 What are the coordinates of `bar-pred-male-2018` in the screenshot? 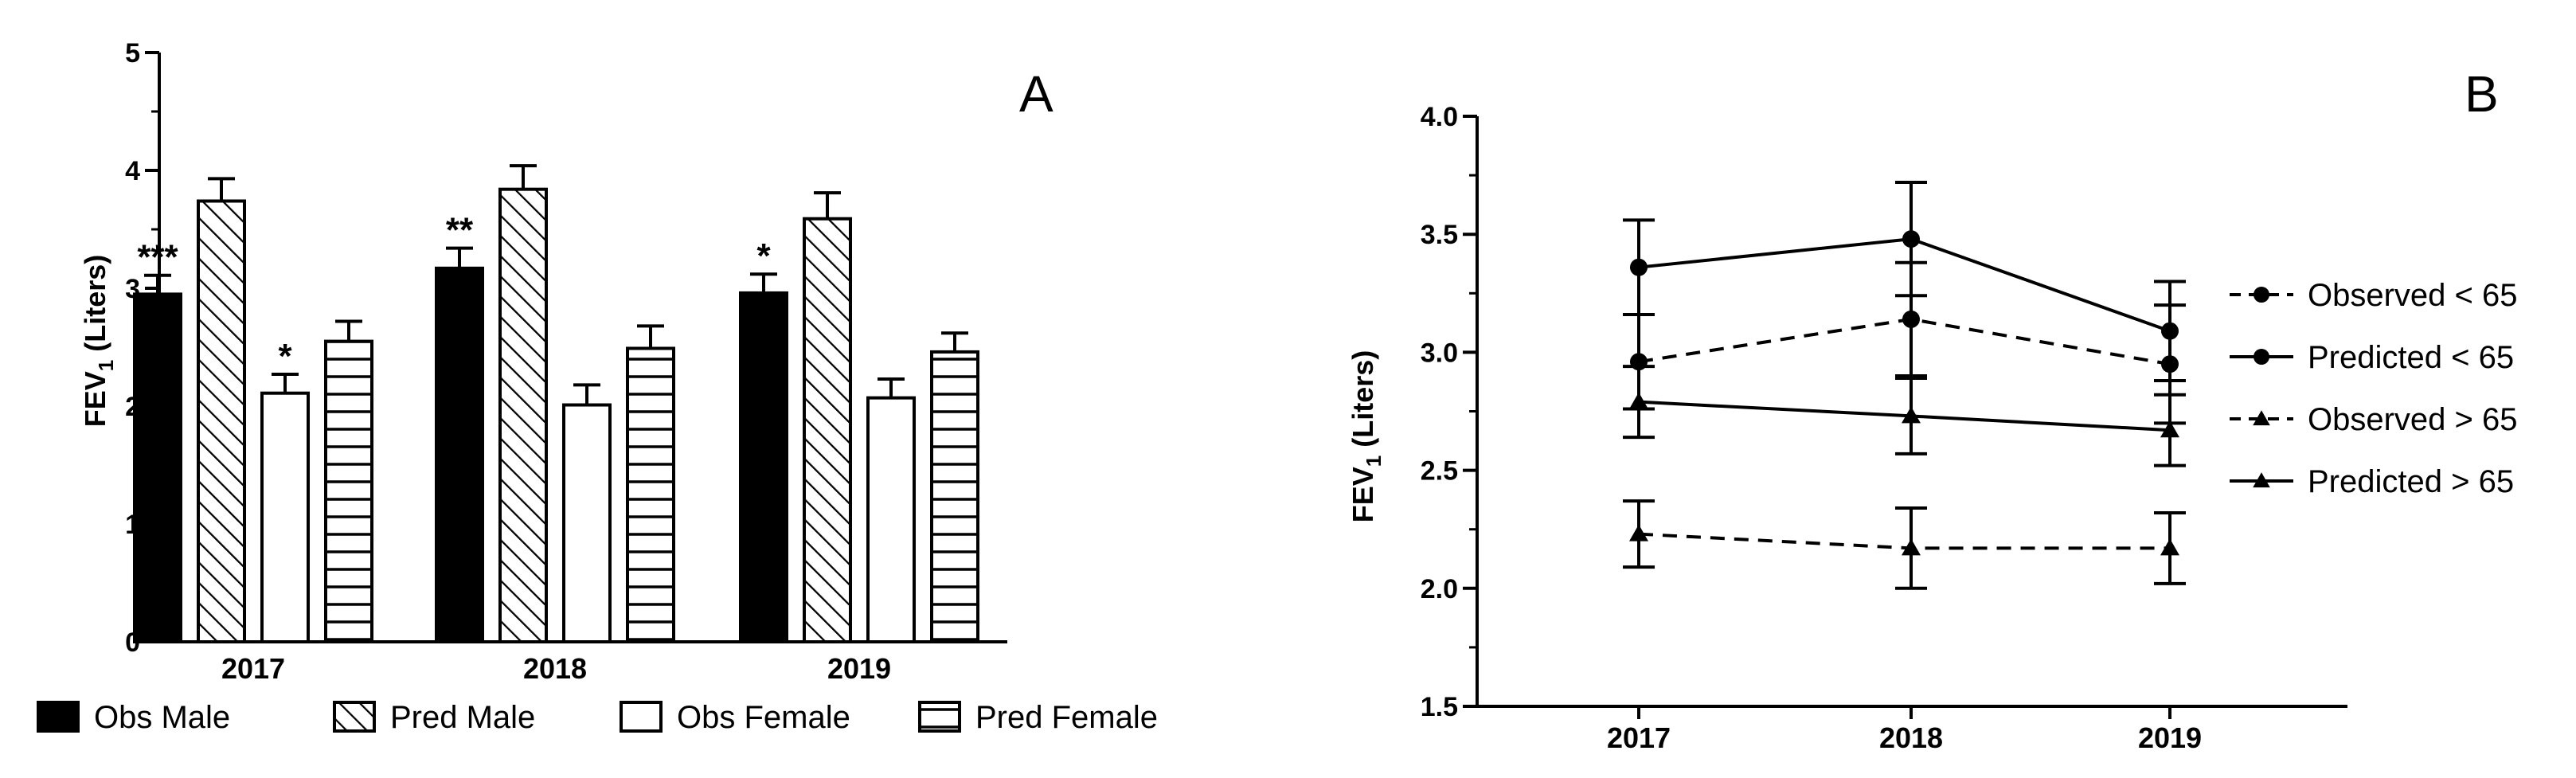 It's located at (523, 415).